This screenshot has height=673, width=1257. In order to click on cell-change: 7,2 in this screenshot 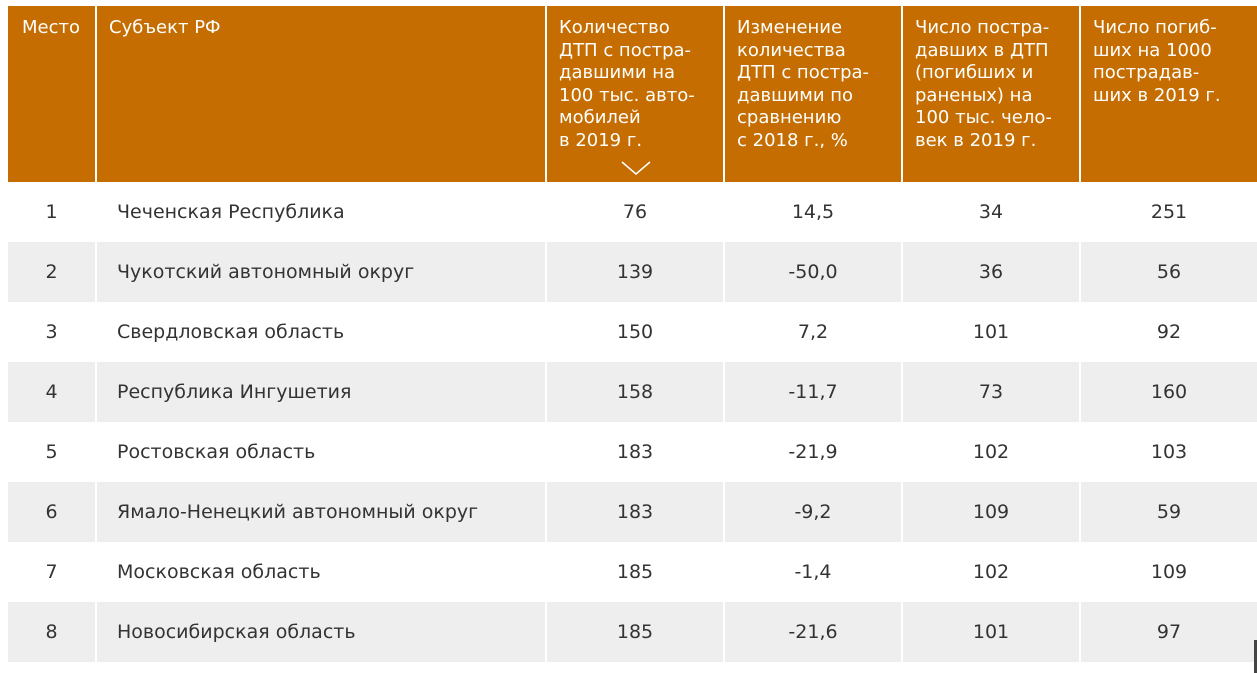, I will do `click(813, 332)`.